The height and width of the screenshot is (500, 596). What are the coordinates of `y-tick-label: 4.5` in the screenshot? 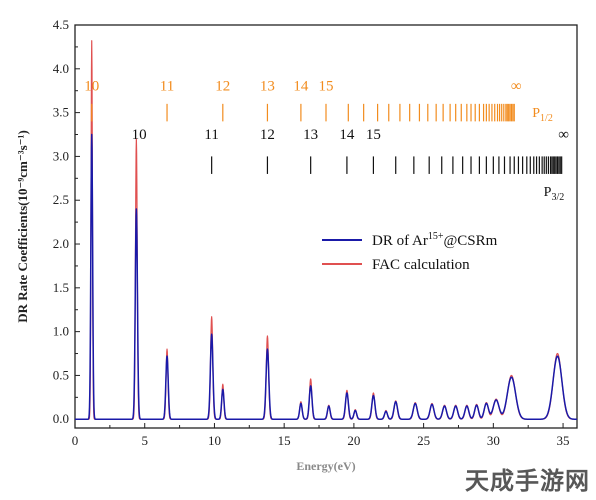 It's located at (61, 24).